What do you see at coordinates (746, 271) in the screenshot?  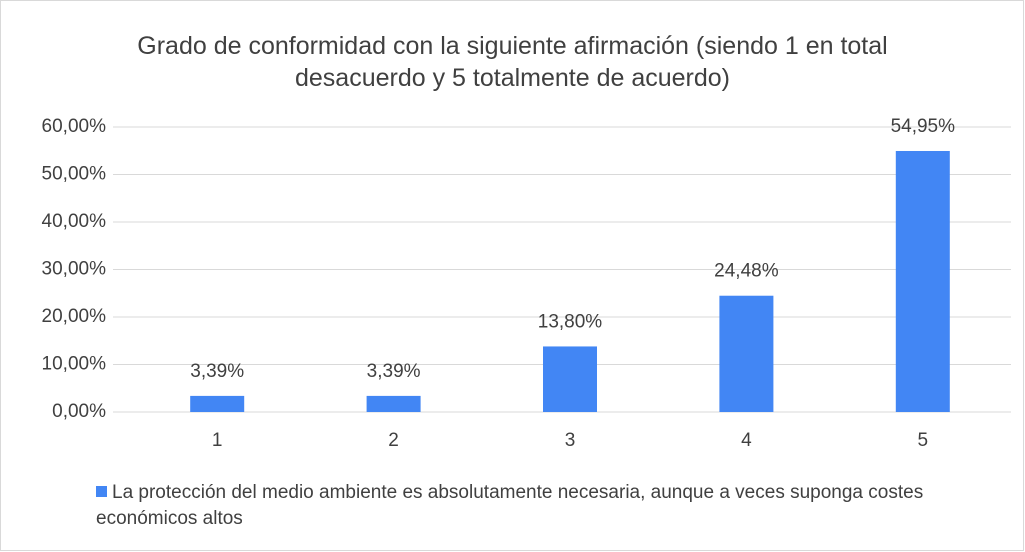 I see `data-label: 24,48%` at bounding box center [746, 271].